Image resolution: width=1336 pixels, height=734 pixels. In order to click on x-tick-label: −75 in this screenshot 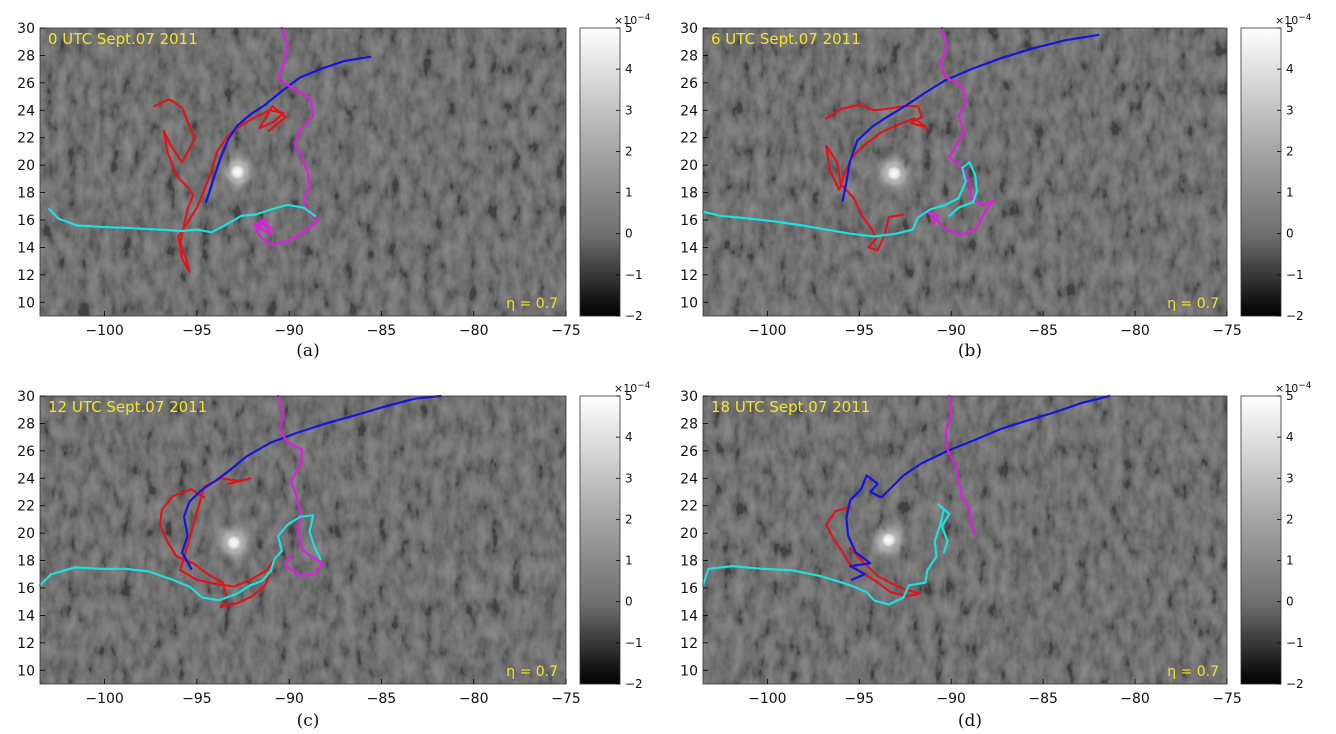, I will do `click(1227, 331)`.